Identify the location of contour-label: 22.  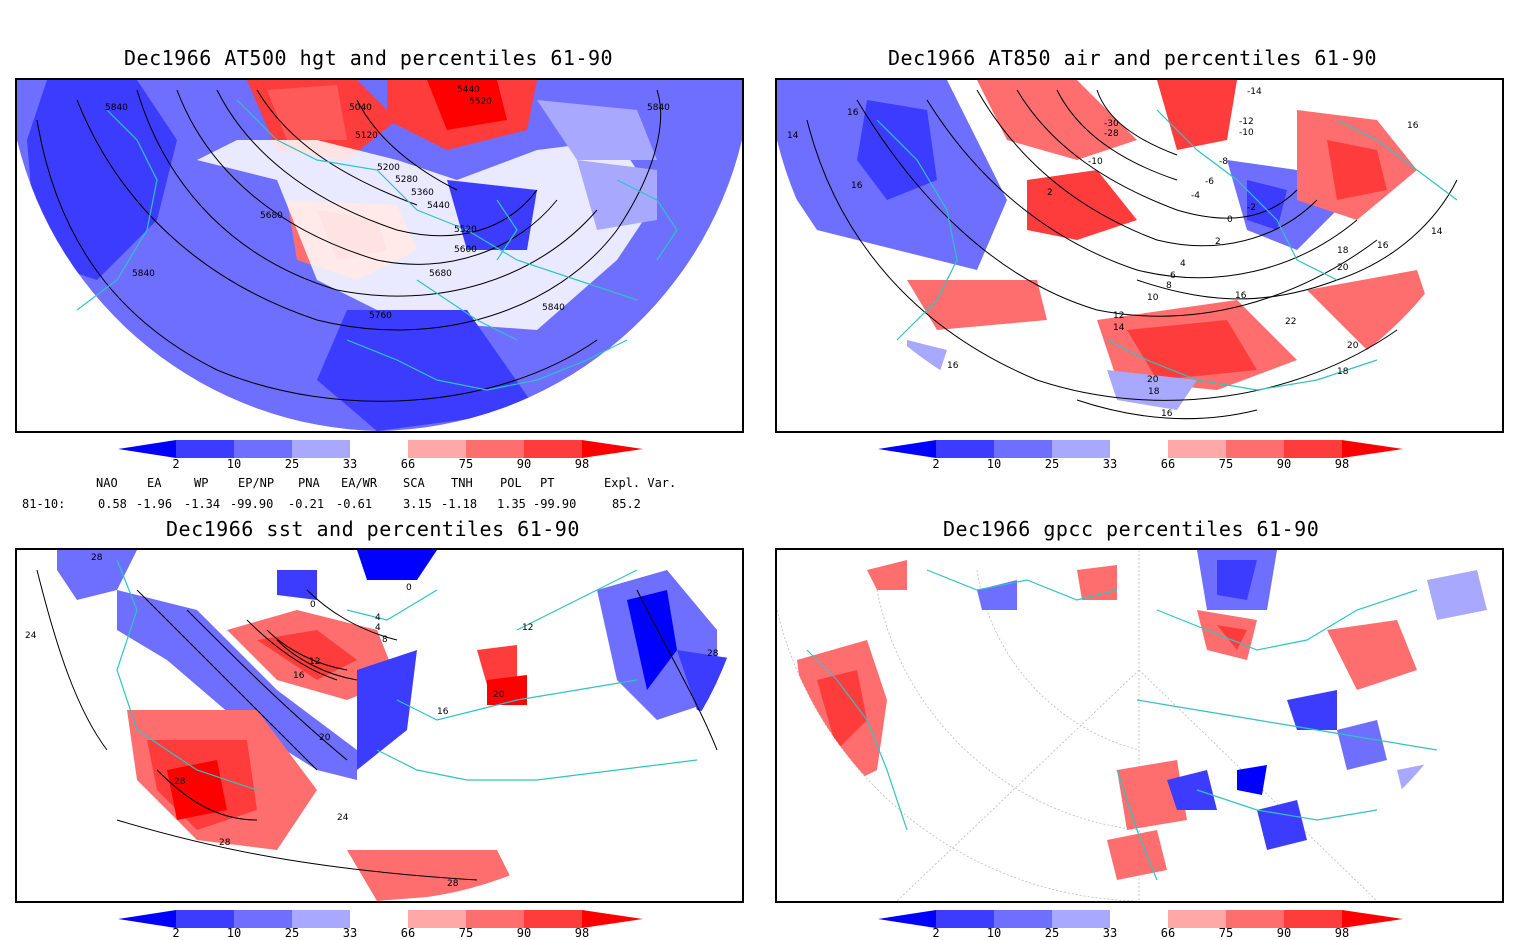
(1290, 322).